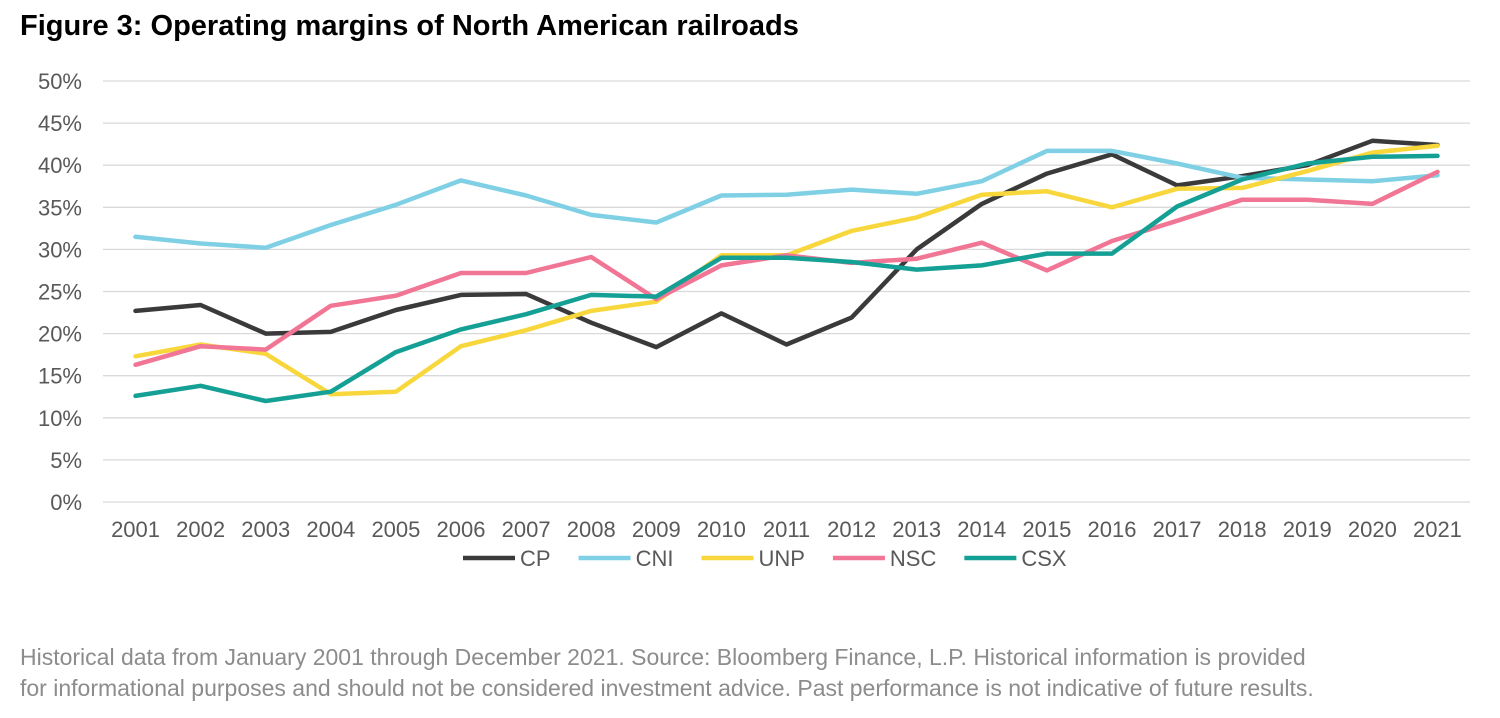  Describe the element at coordinates (786, 199) in the screenshot. I see `series-line-cni` at that location.